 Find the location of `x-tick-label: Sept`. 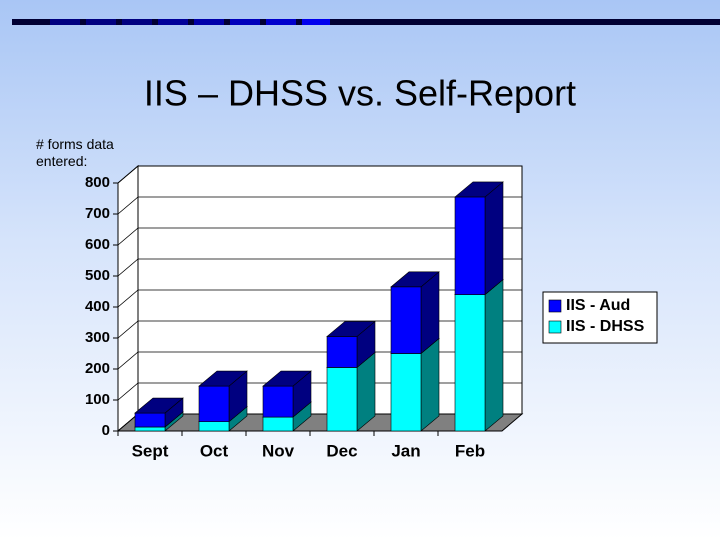

x-tick-label: Sept is located at coordinates (150, 450).